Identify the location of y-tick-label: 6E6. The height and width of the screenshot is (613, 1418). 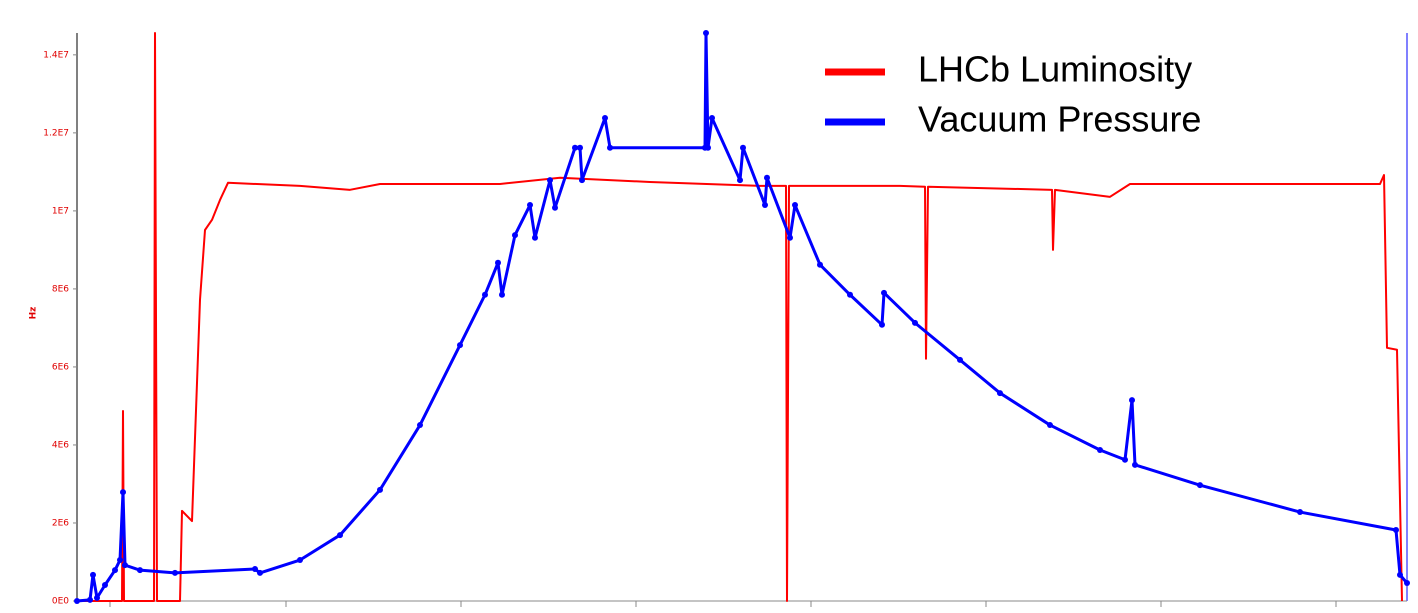
(60, 367).